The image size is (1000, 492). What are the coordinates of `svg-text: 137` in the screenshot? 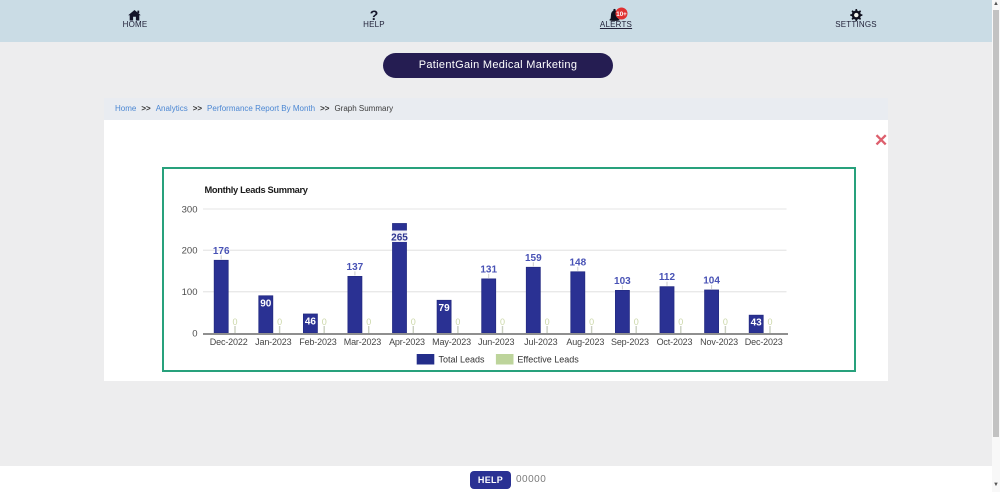 It's located at (355, 267).